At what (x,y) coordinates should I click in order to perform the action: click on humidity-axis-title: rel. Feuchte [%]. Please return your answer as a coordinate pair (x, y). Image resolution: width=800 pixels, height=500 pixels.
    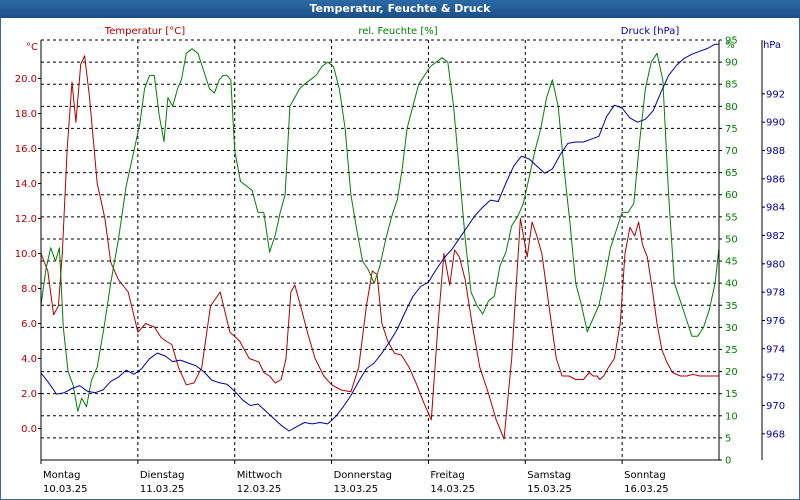
    Looking at the image, I should click on (397, 31).